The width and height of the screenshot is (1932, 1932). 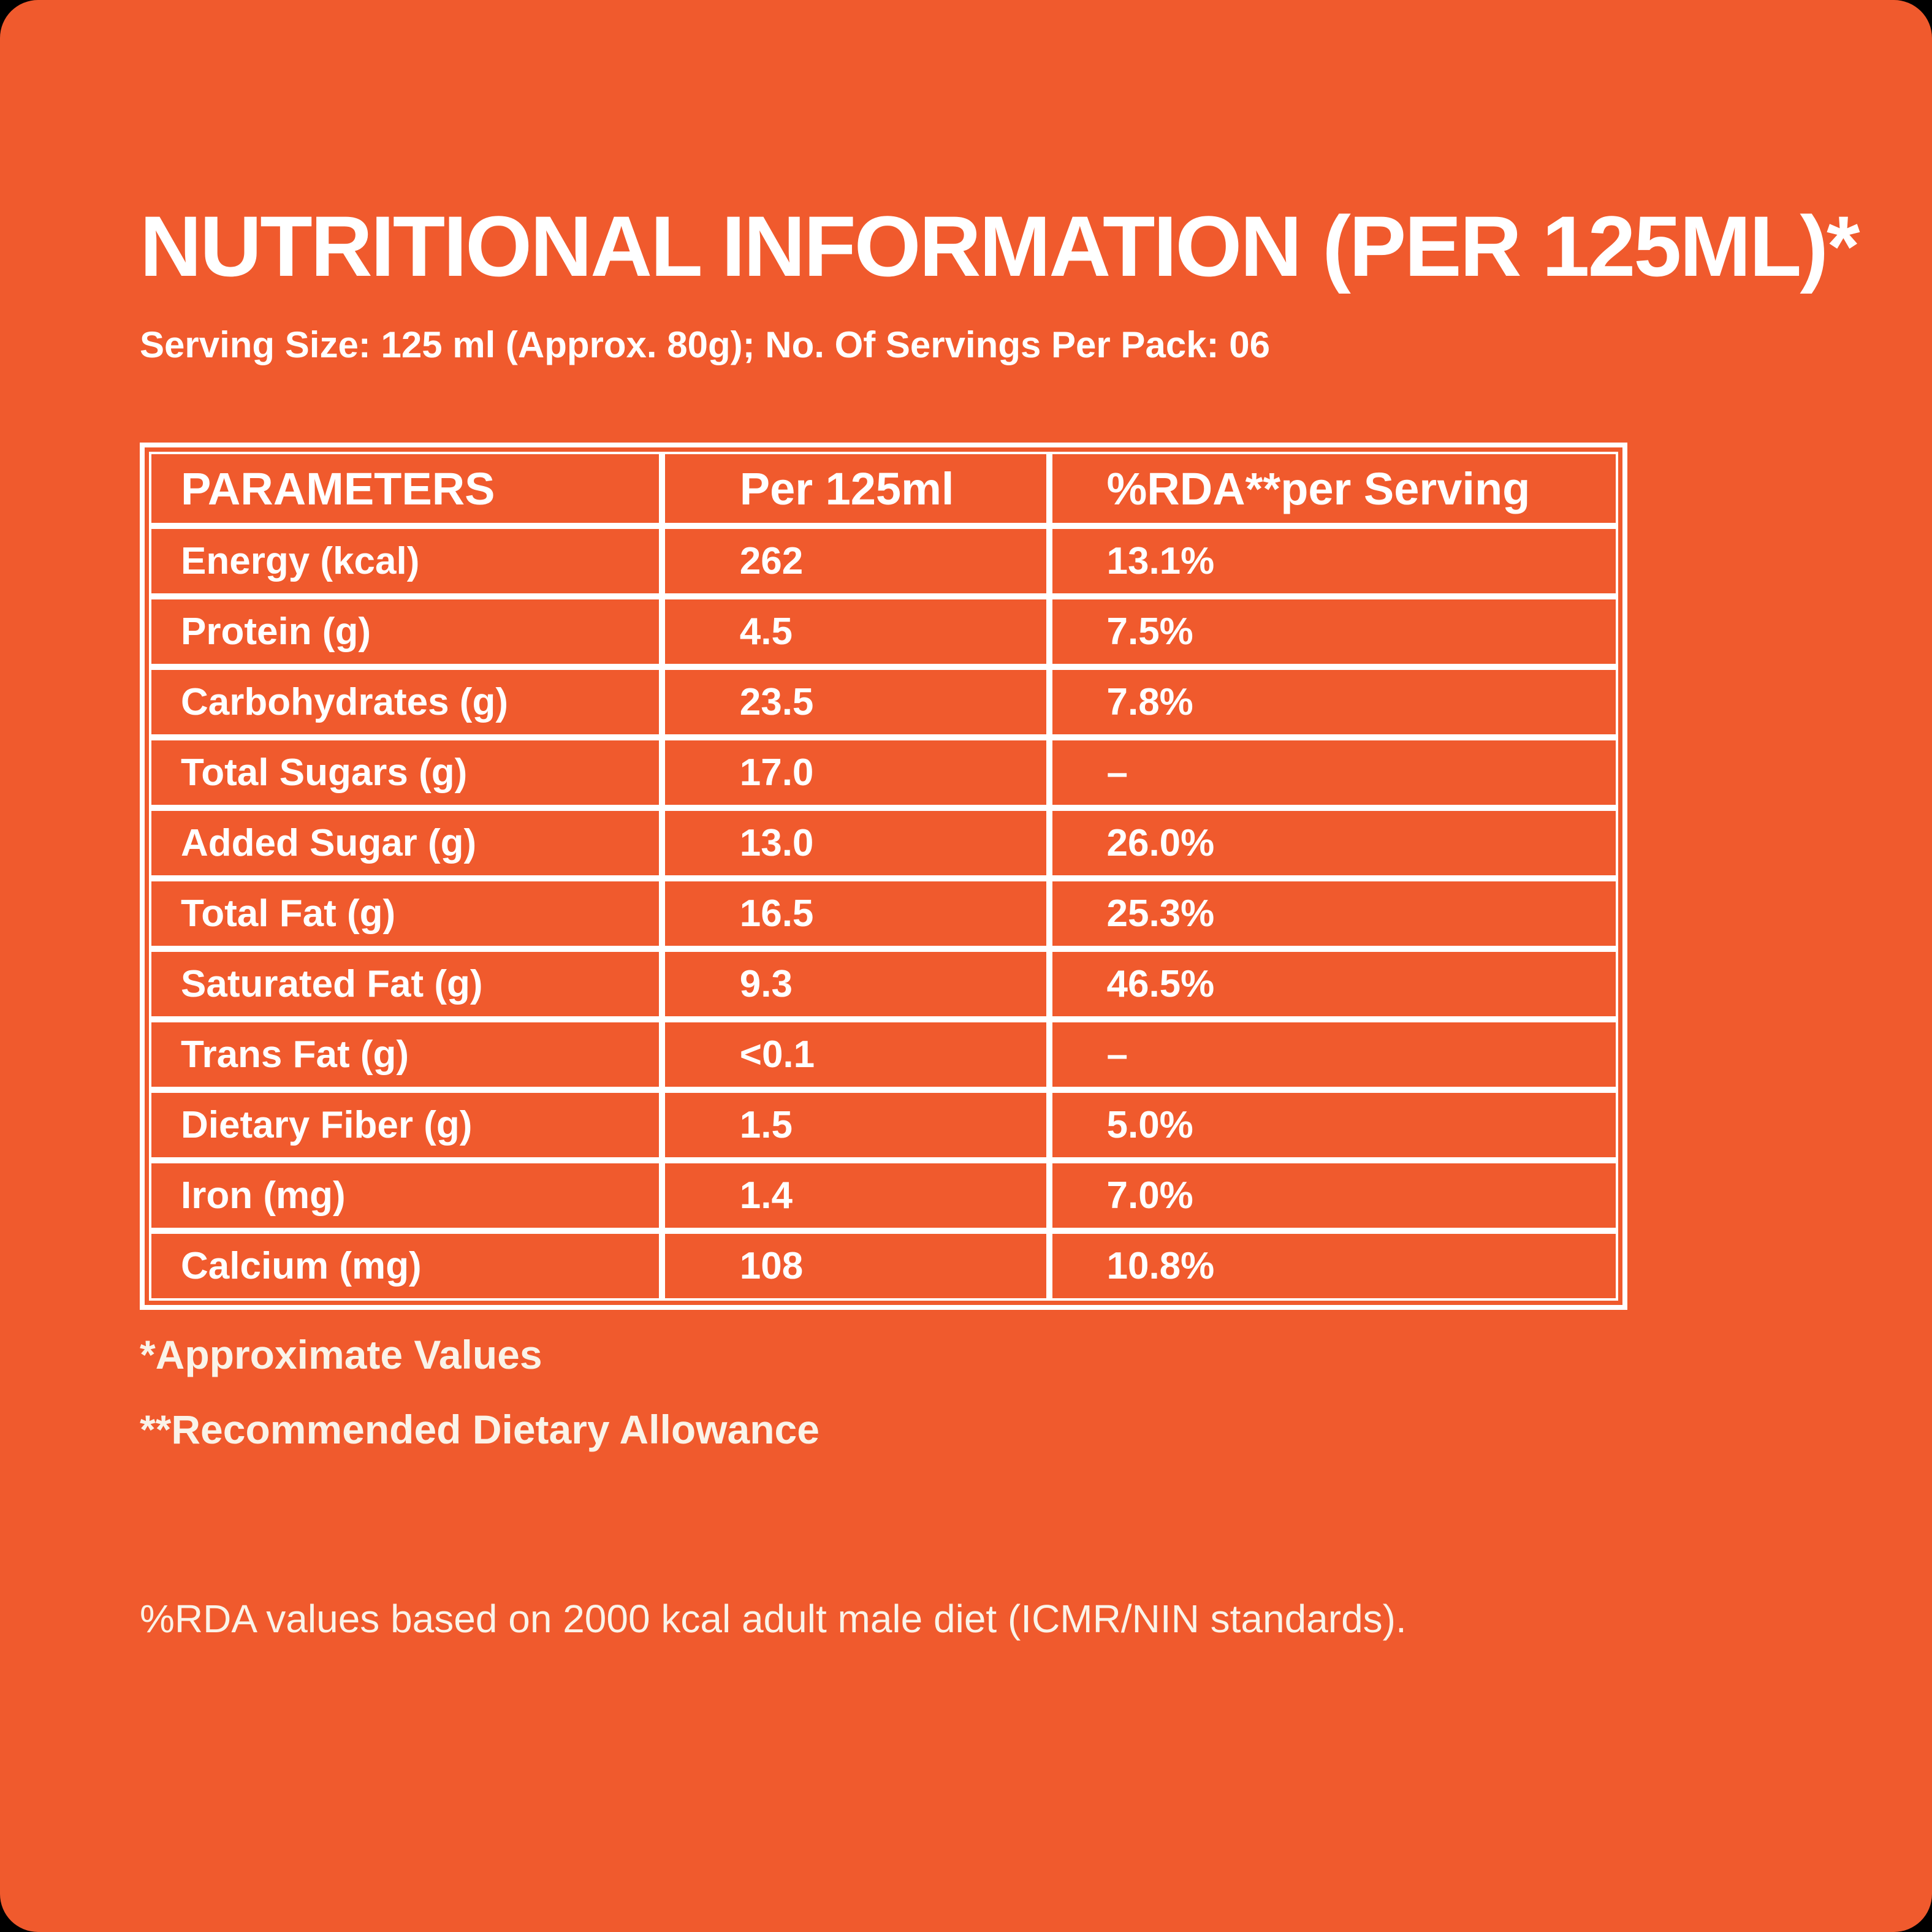 What do you see at coordinates (855, 1195) in the screenshot?
I see `table-row-per-125ml-cell: 1.4` at bounding box center [855, 1195].